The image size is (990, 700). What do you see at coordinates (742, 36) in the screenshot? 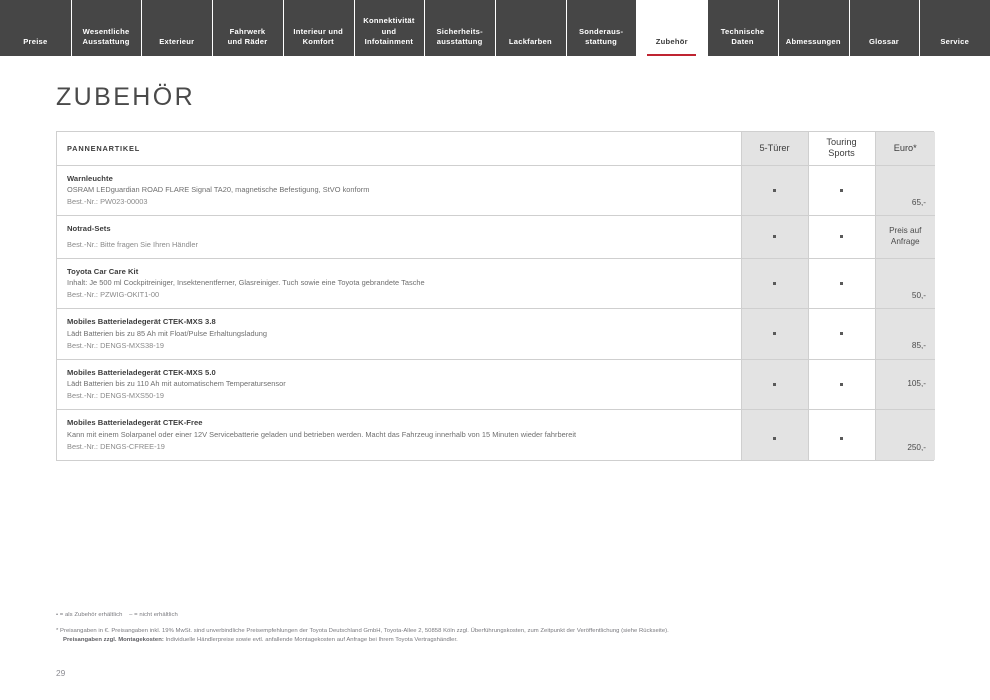
I see `nav-tab-label: Technische Daten` at bounding box center [742, 36].